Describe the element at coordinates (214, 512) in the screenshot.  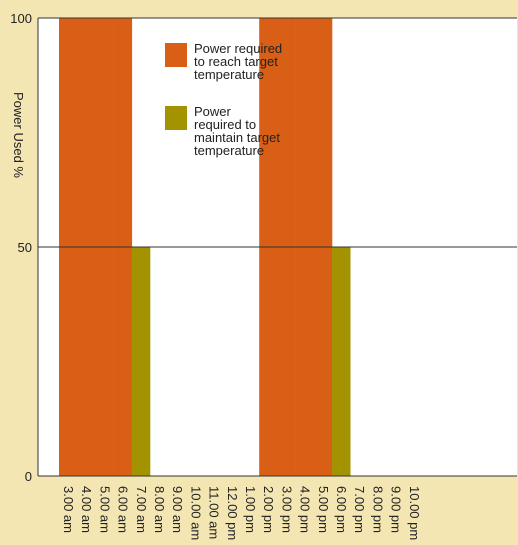
I see `x-tick-label: 11.00 am` at that location.